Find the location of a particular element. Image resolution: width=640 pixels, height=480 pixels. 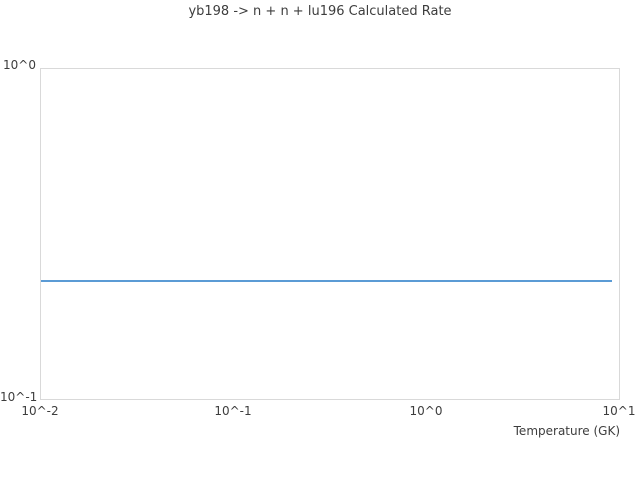

x-axis-title: Temperature (GK) is located at coordinates (566, 431).